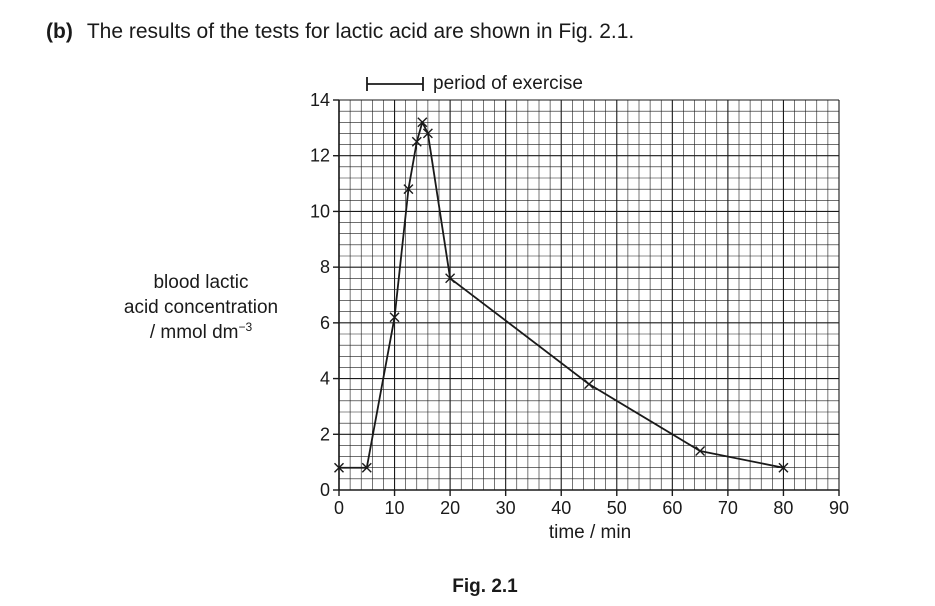 The image size is (935, 606). I want to click on y-tick-label: 4, so click(325, 379).